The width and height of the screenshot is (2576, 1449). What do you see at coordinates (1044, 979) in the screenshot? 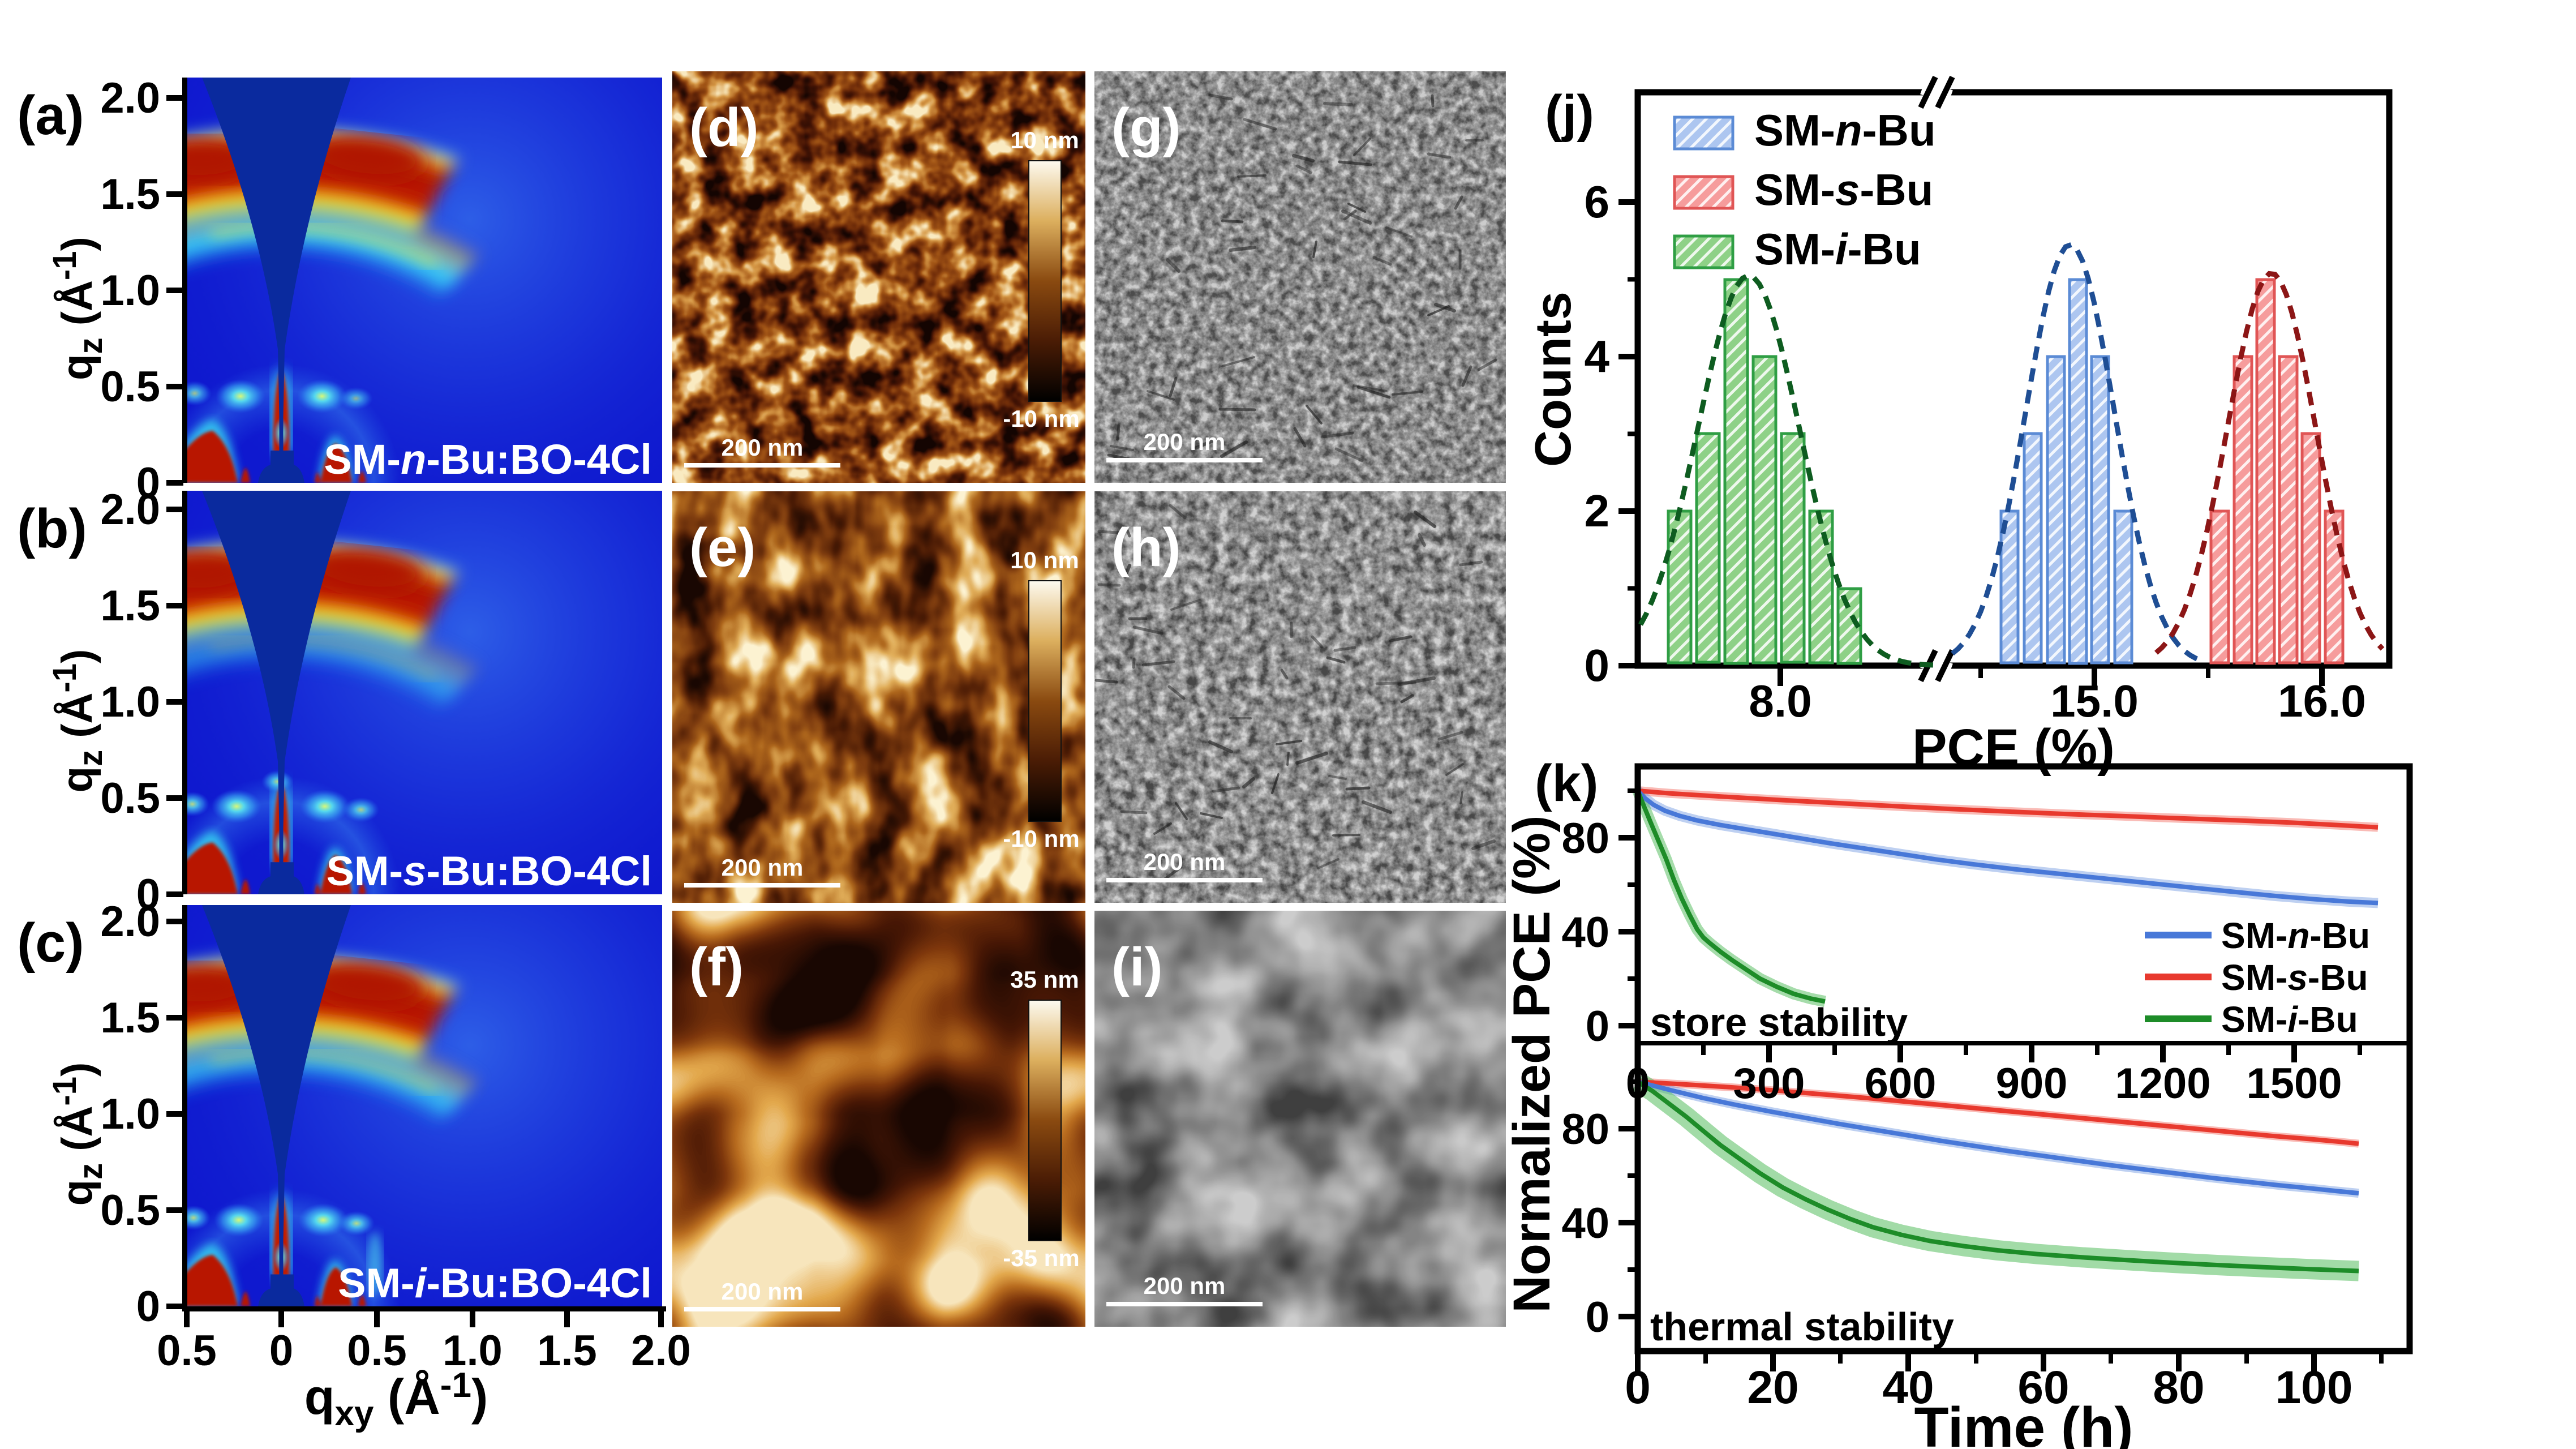
I see `svg-text: 35 nm` at bounding box center [1044, 979].